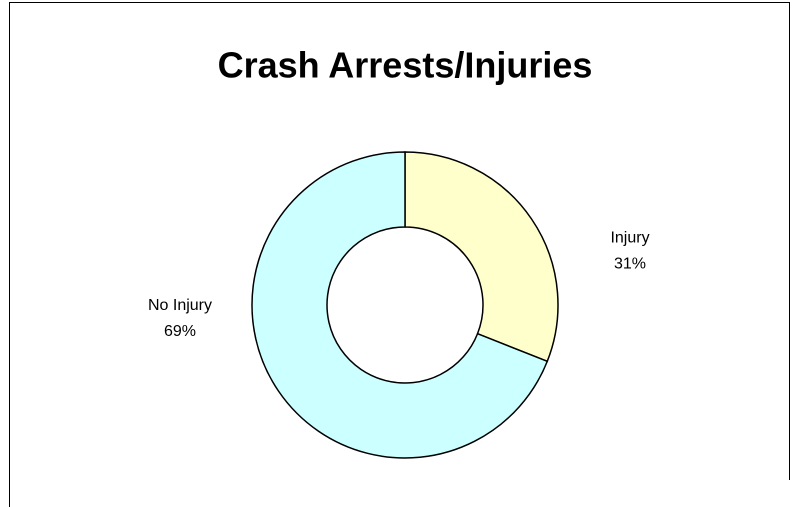 Image resolution: width=792 pixels, height=507 pixels. What do you see at coordinates (481, 257) in the screenshot?
I see `donut-slice` at bounding box center [481, 257].